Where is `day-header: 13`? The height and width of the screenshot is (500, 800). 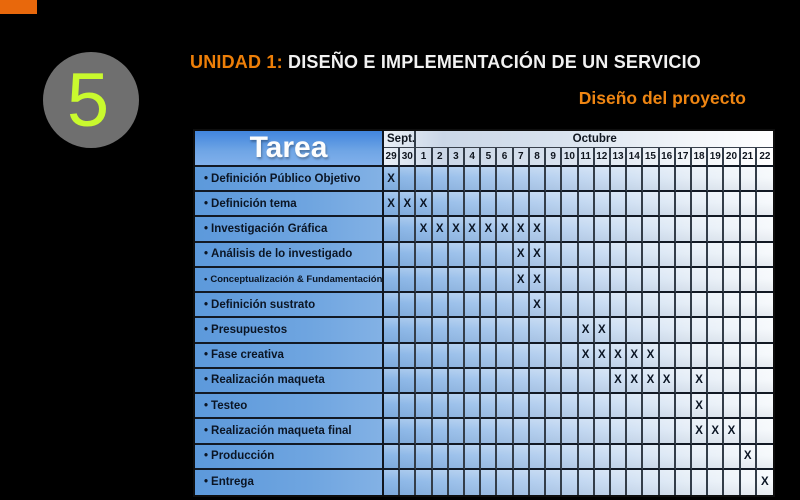 day-header: 13 is located at coordinates (619, 157).